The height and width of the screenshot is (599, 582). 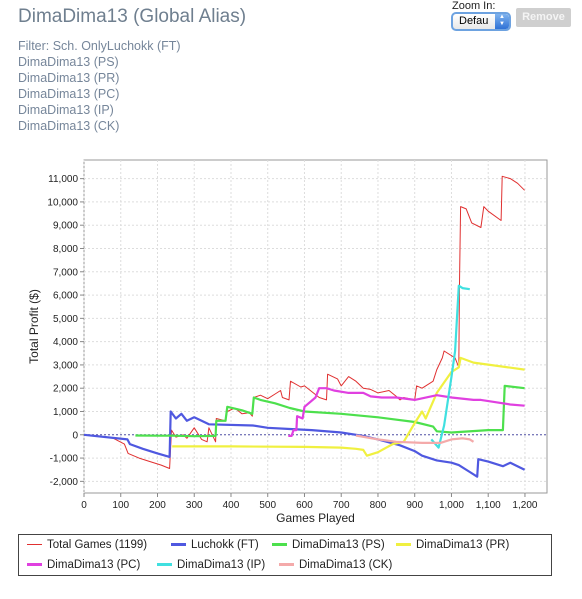 What do you see at coordinates (94, 565) in the screenshot?
I see `legend-label: DimaDima13 (PC)` at bounding box center [94, 565].